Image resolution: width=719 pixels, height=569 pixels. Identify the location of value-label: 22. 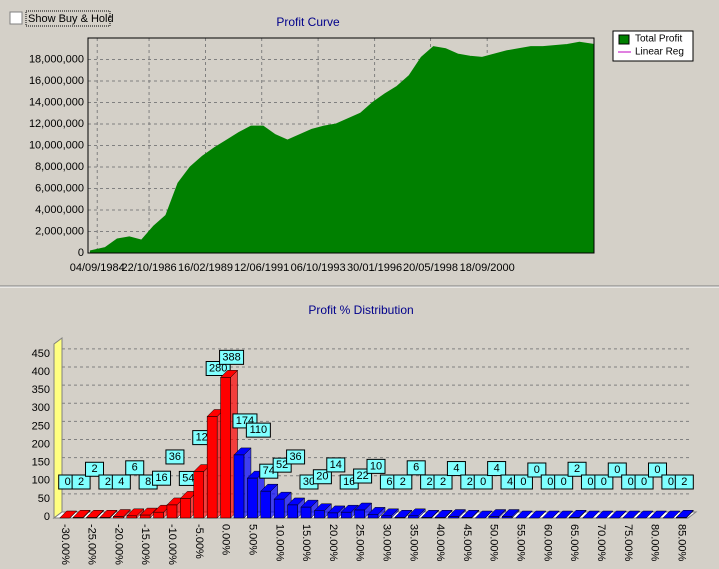
(362, 476).